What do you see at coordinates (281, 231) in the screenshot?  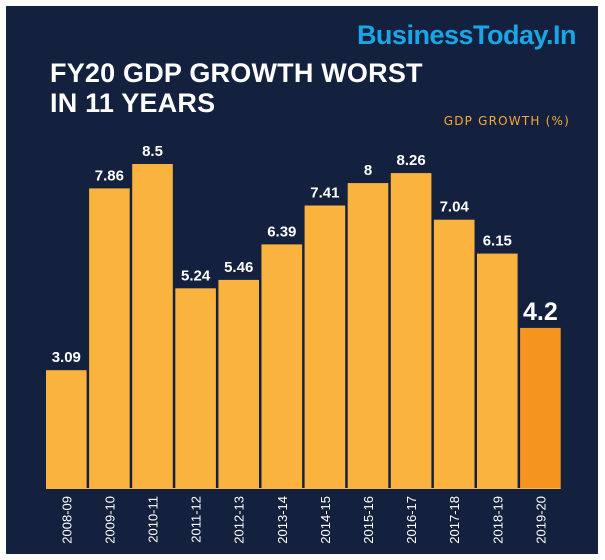 I see `value-label-2013-14: 6.39` at bounding box center [281, 231].